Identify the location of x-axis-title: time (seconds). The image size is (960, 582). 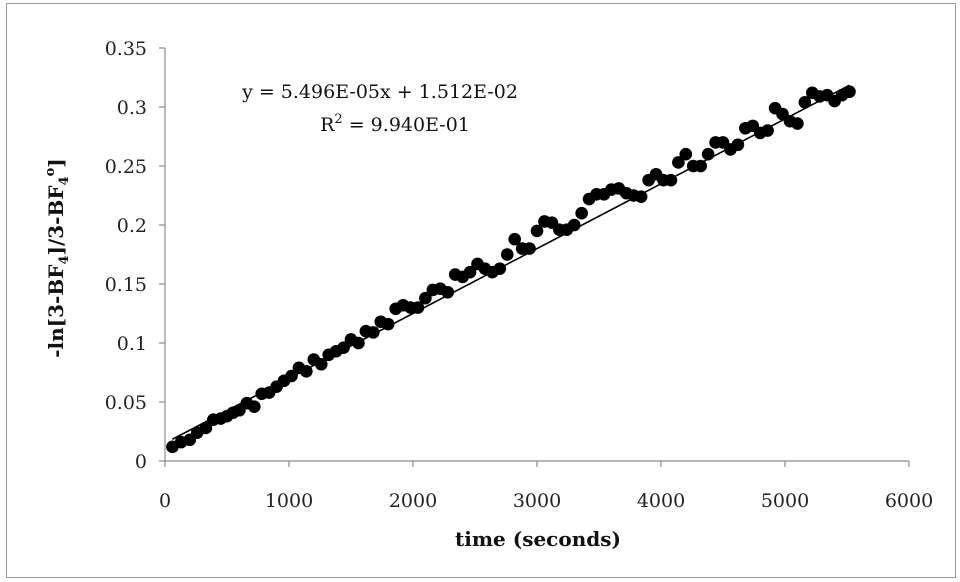
(538, 539).